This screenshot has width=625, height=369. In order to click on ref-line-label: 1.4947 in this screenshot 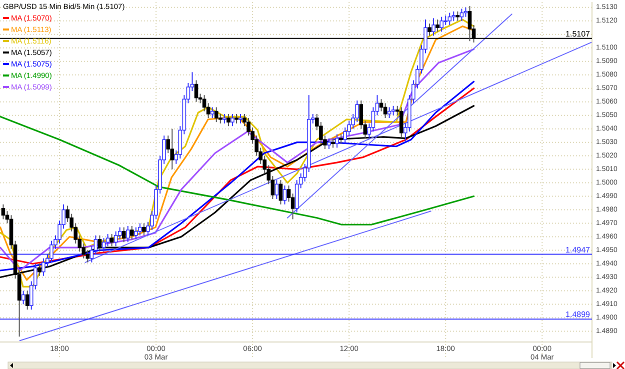, I will do `click(578, 249)`.